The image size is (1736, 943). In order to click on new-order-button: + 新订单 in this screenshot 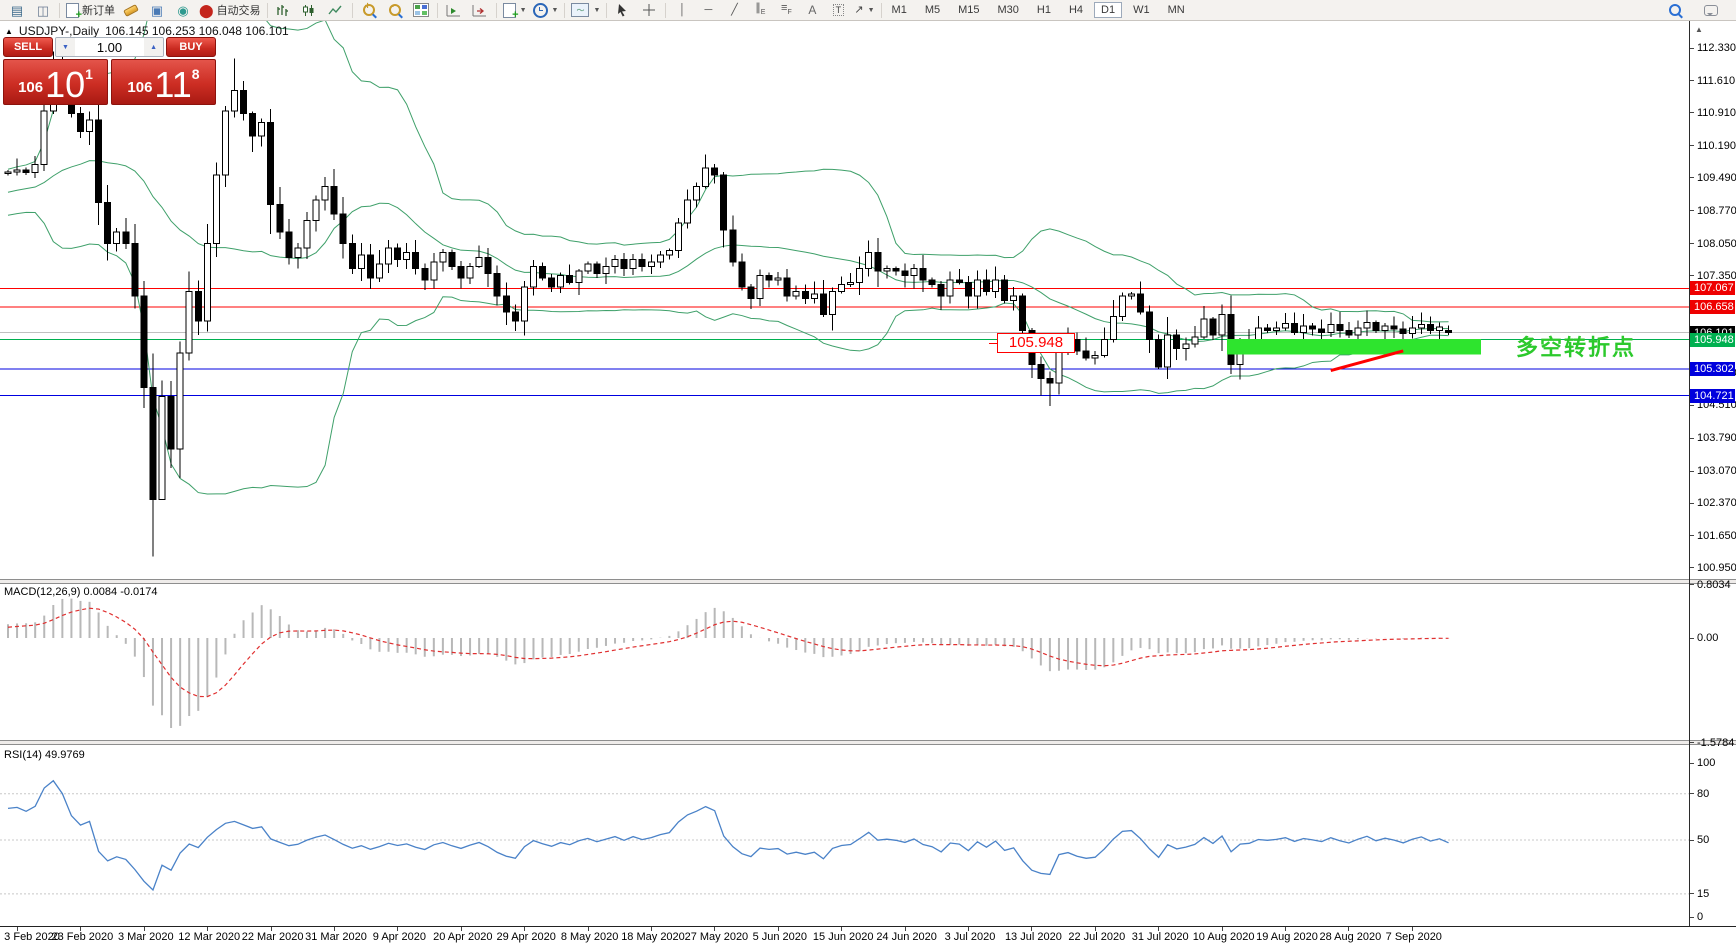, I will do `click(90, 10)`.